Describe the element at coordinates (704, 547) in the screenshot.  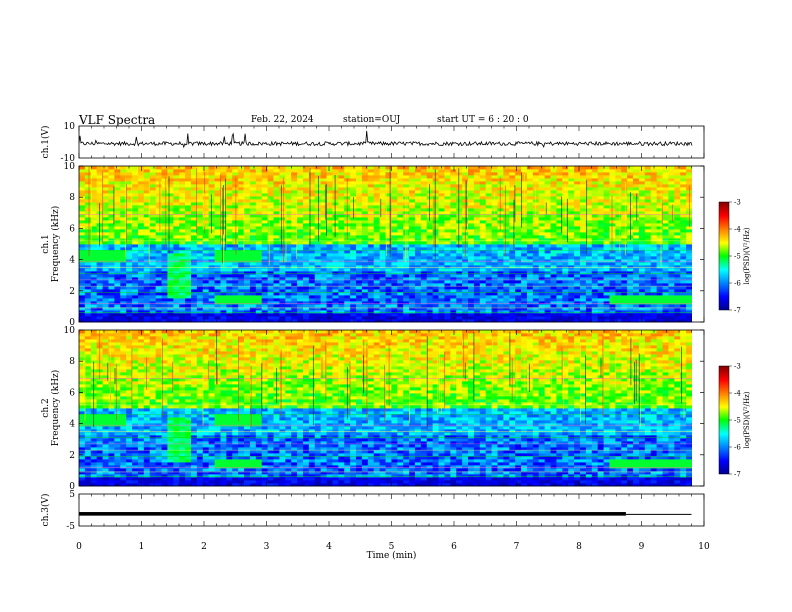
I see `xtick-label: 10` at that location.